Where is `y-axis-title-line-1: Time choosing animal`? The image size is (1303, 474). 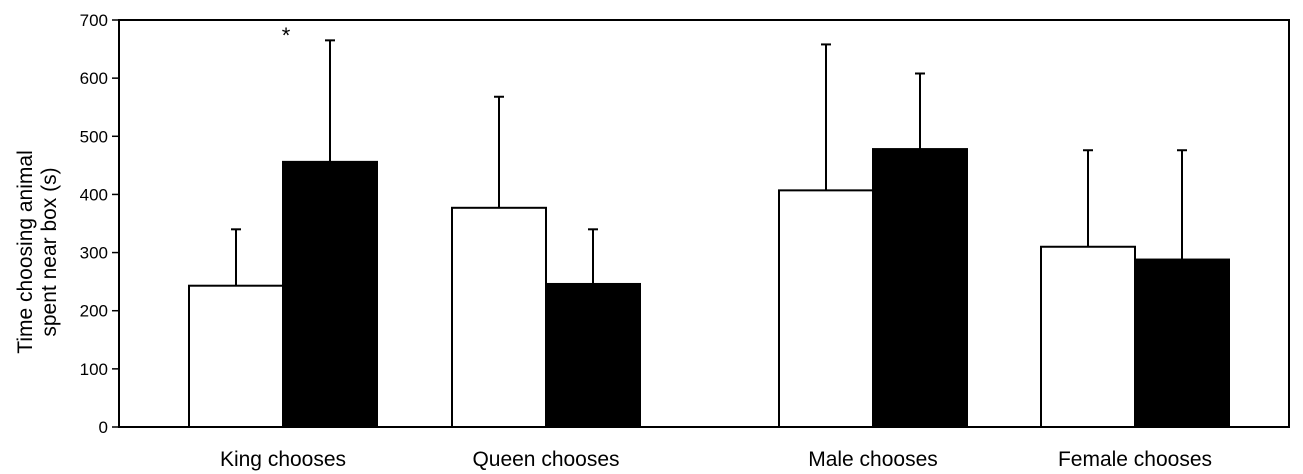 y-axis-title-line-1: Time choosing animal is located at coordinates (25, 251).